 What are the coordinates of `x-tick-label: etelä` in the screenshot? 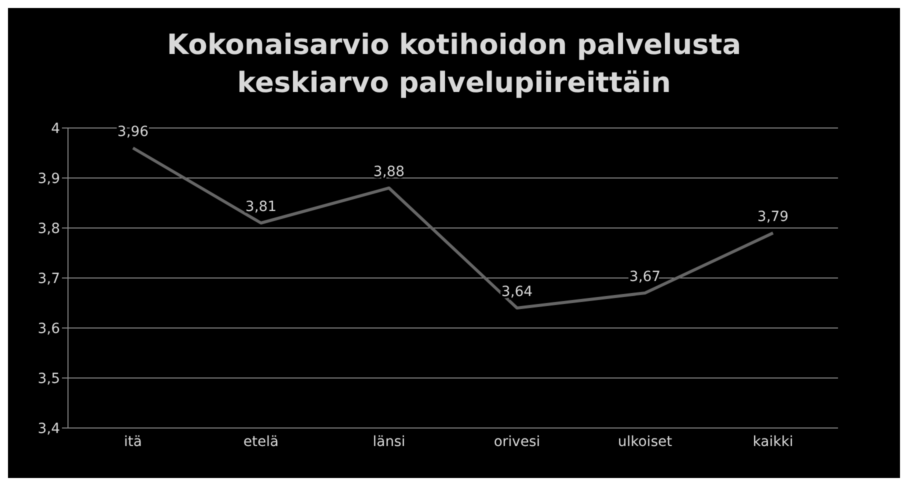 It's located at (261, 442).